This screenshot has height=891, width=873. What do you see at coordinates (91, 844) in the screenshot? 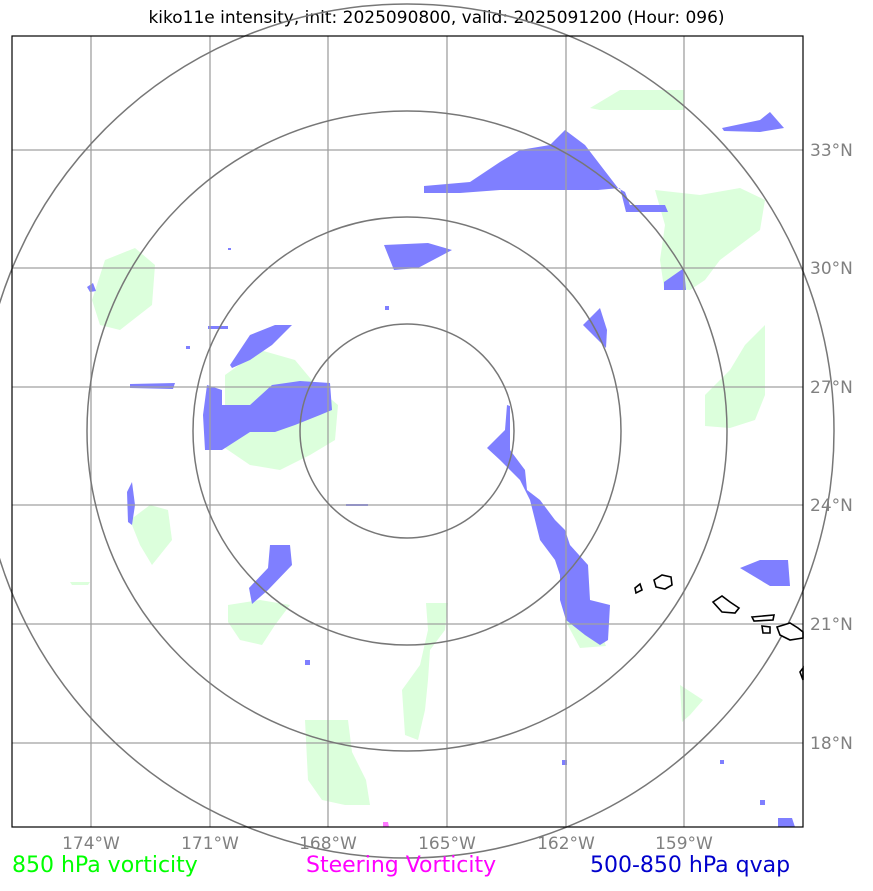
I see `lon-label: 174°W` at bounding box center [91, 844].